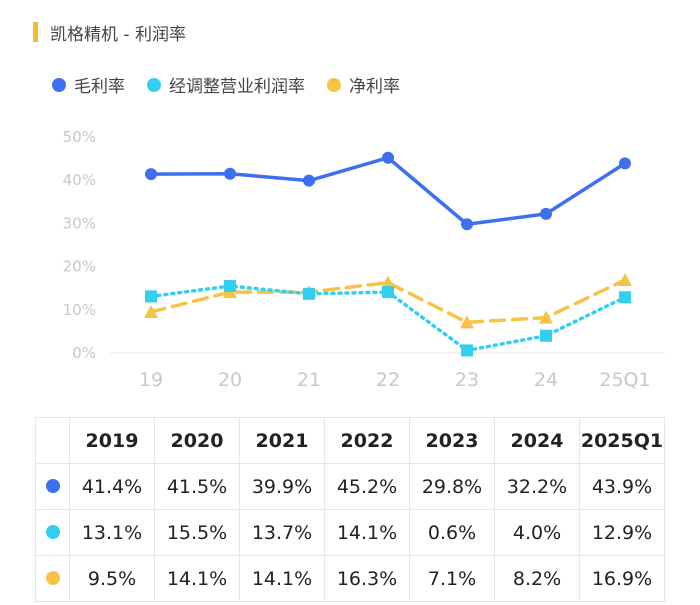 Image resolution: width=700 pixels, height=605 pixels. Describe the element at coordinates (374, 87) in the screenshot. I see `legend-label-net-margin: 净利率` at that location.